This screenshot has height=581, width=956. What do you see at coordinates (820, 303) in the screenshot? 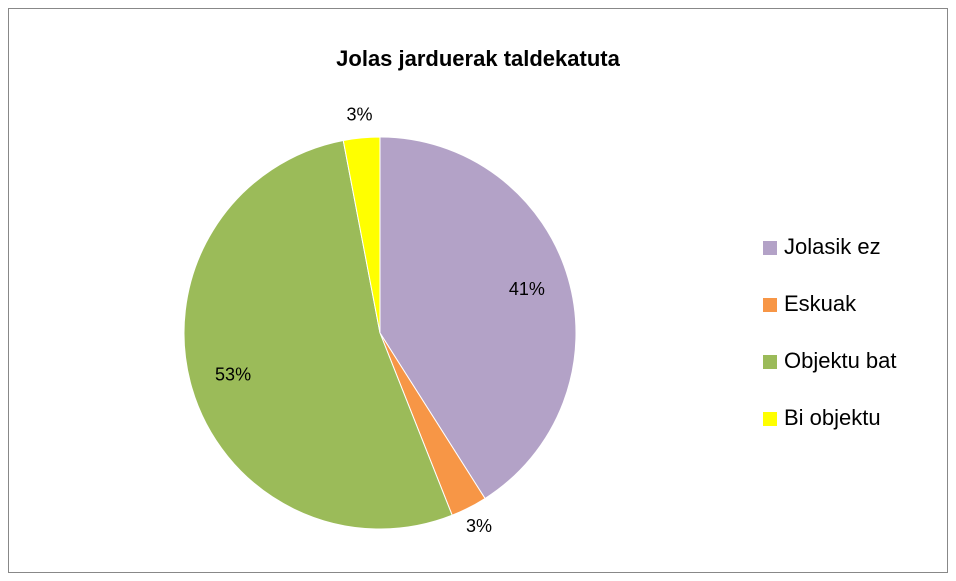
I see `legend-label: Eskuak` at bounding box center [820, 303].